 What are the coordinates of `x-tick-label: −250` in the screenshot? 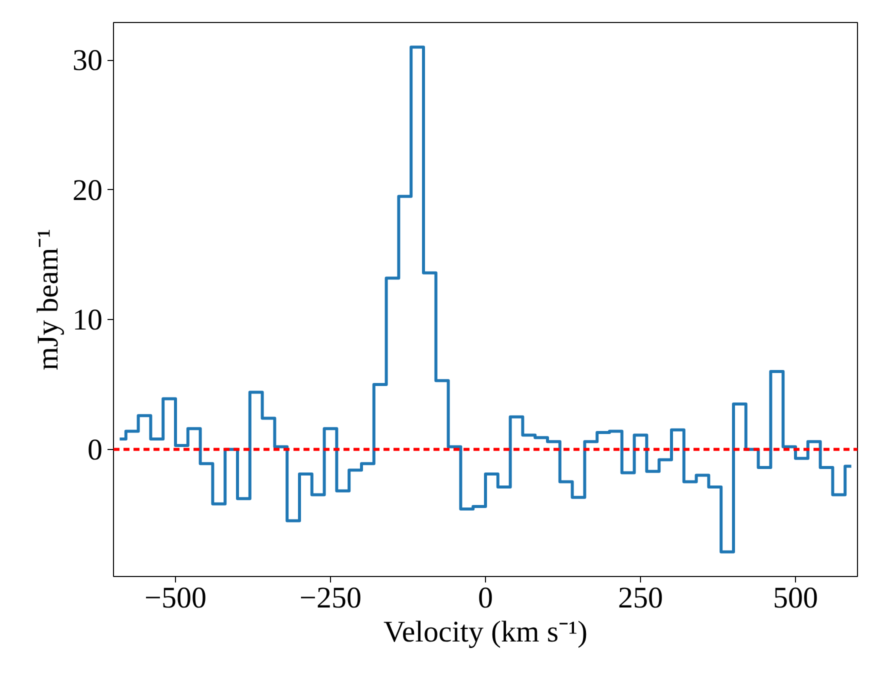 It's located at (331, 598).